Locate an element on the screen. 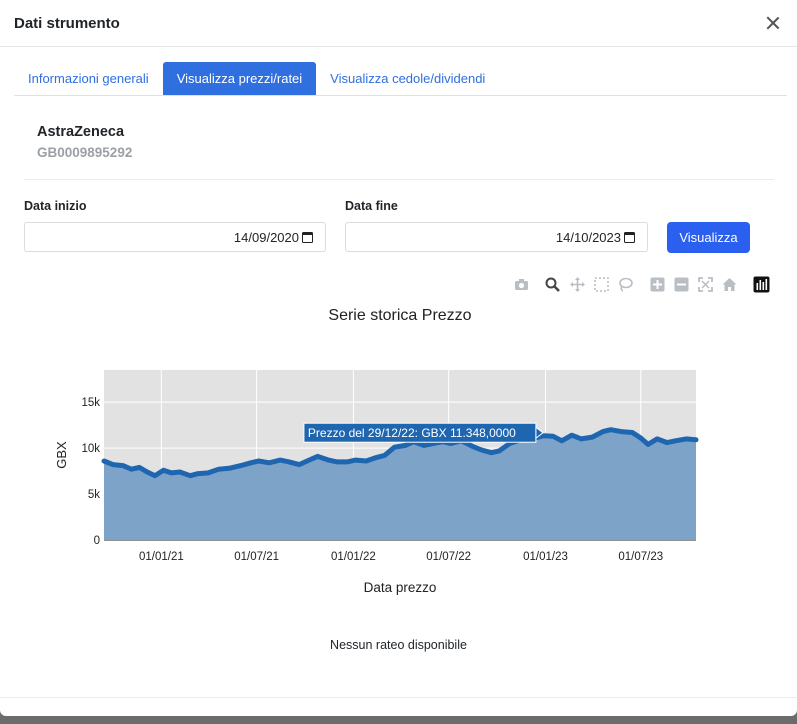  end-date-label: Data fine is located at coordinates (371, 206).